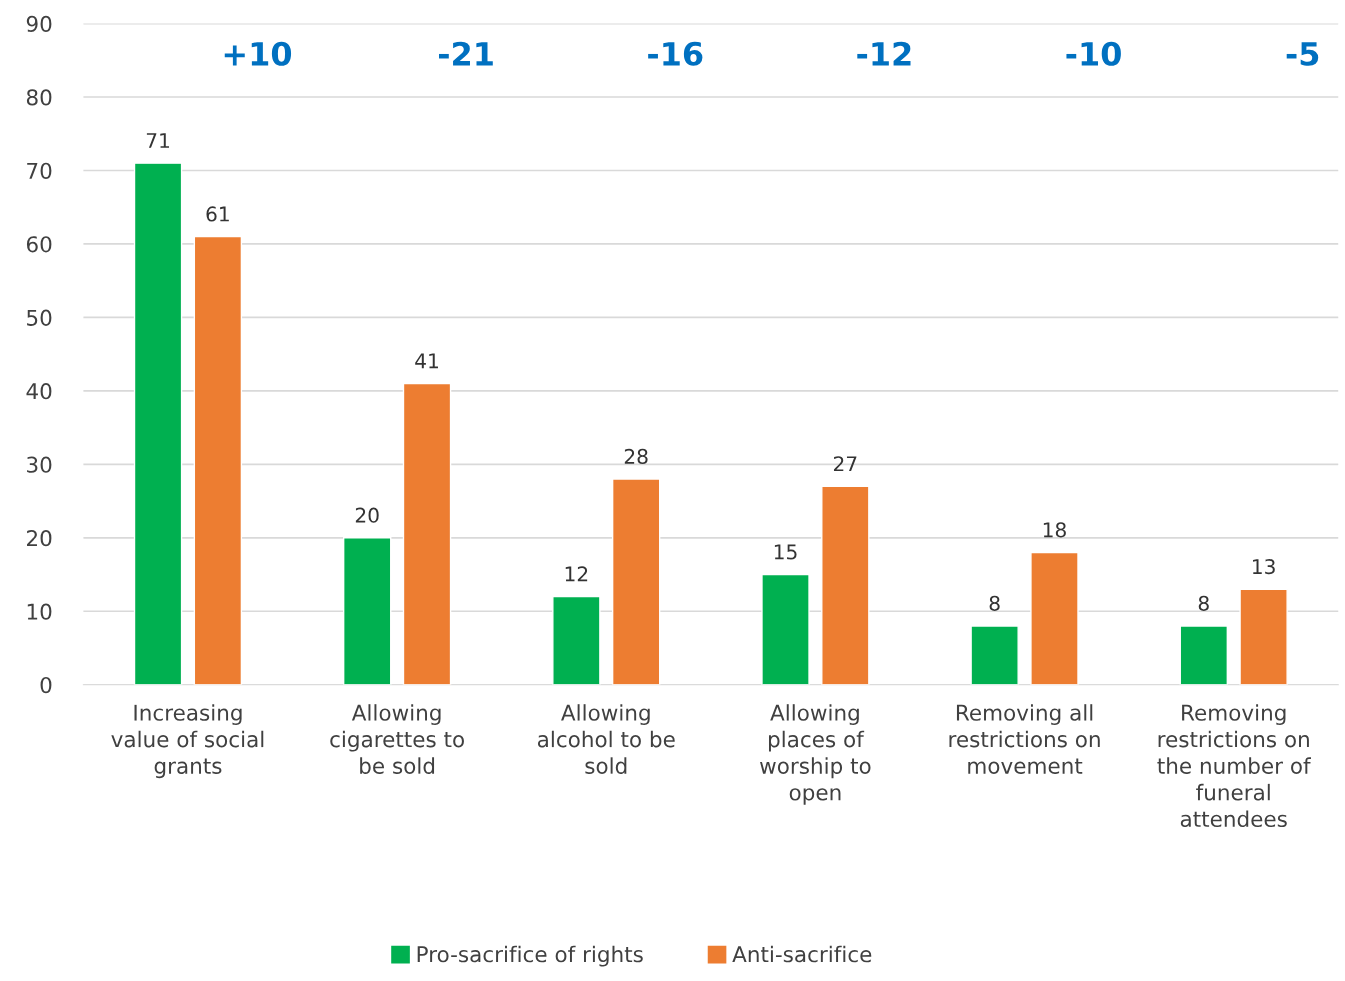  Describe the element at coordinates (397, 739) in the screenshot. I see `x-tick-label: Allowing cigarettes to be sold` at that location.